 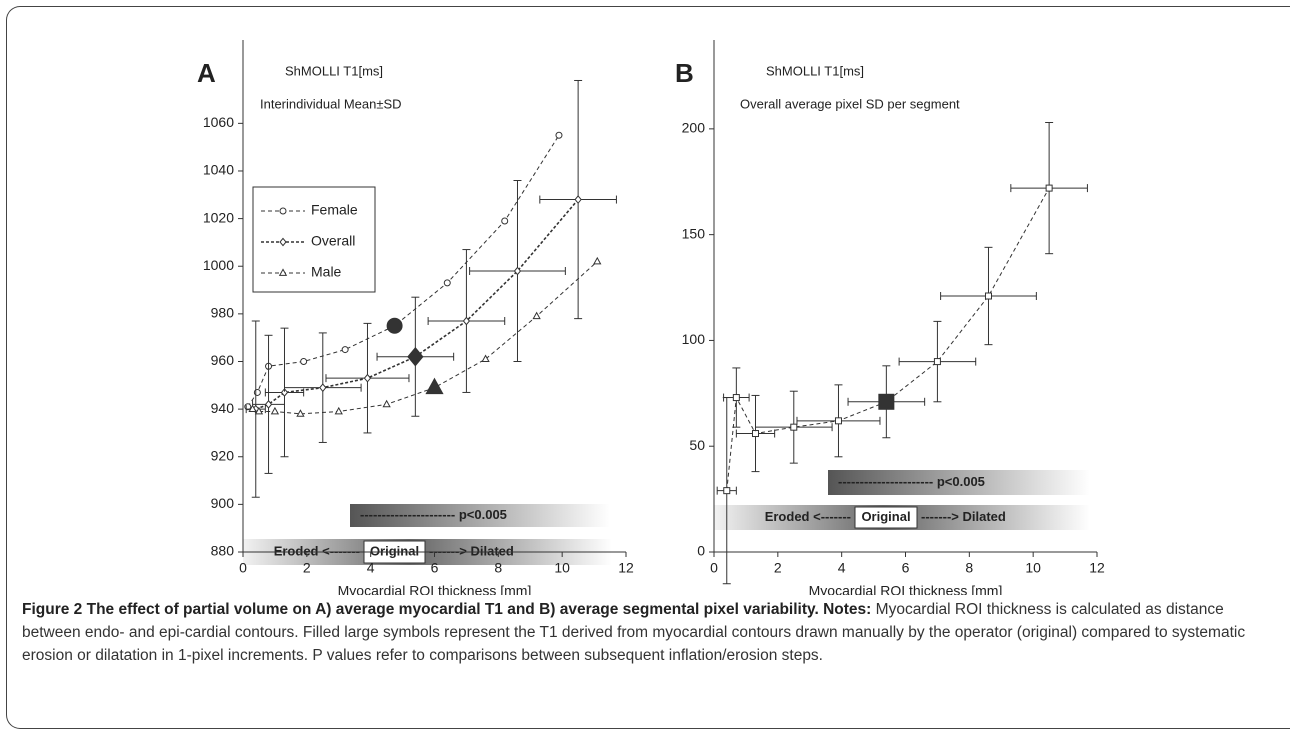 What do you see at coordinates (684, 73) in the screenshot?
I see `panel-letter: B` at bounding box center [684, 73].